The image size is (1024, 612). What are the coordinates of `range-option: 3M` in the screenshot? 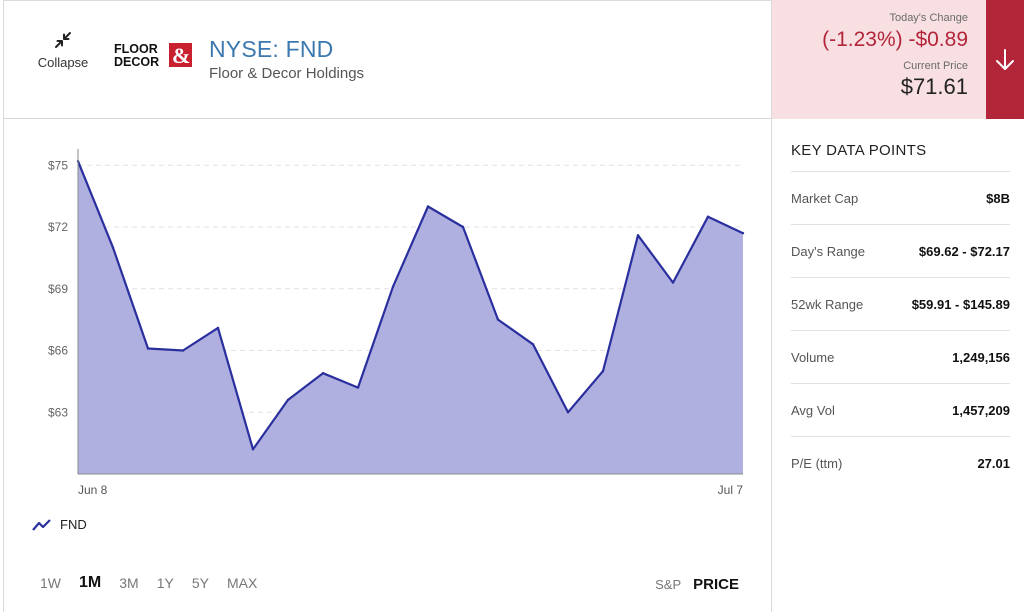 It's located at (129, 583).